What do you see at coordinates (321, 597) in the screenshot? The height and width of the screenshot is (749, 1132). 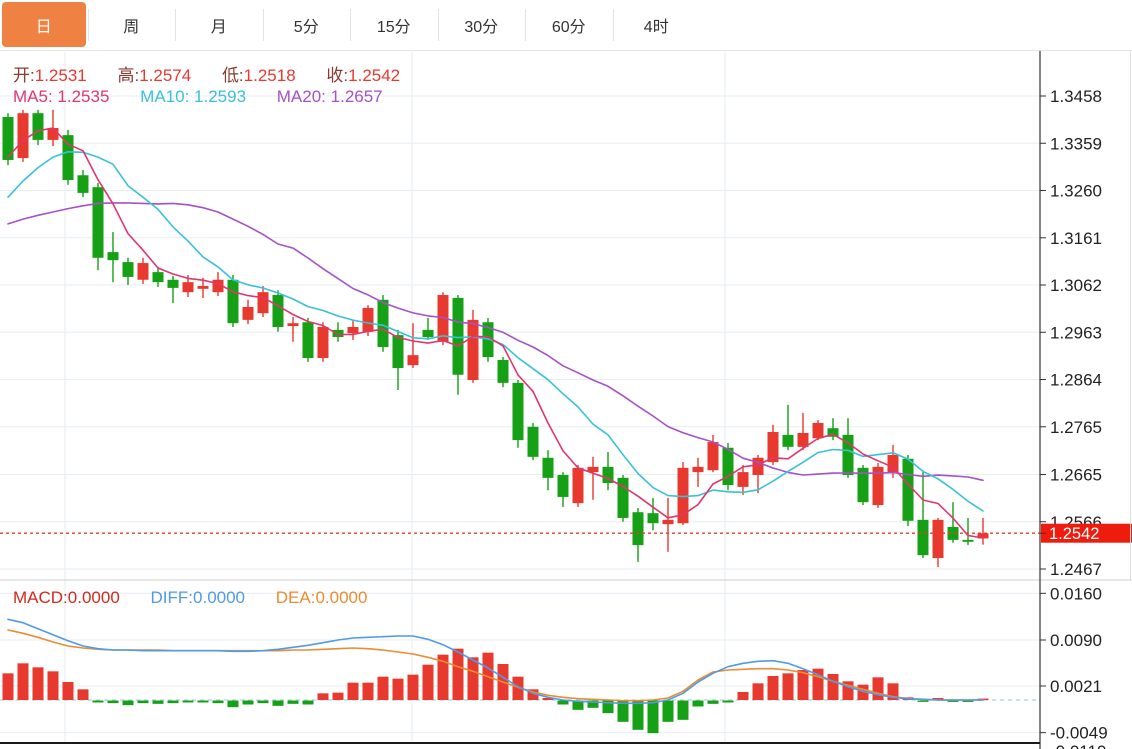 I see `dea-value: DEA:0.0000` at bounding box center [321, 597].